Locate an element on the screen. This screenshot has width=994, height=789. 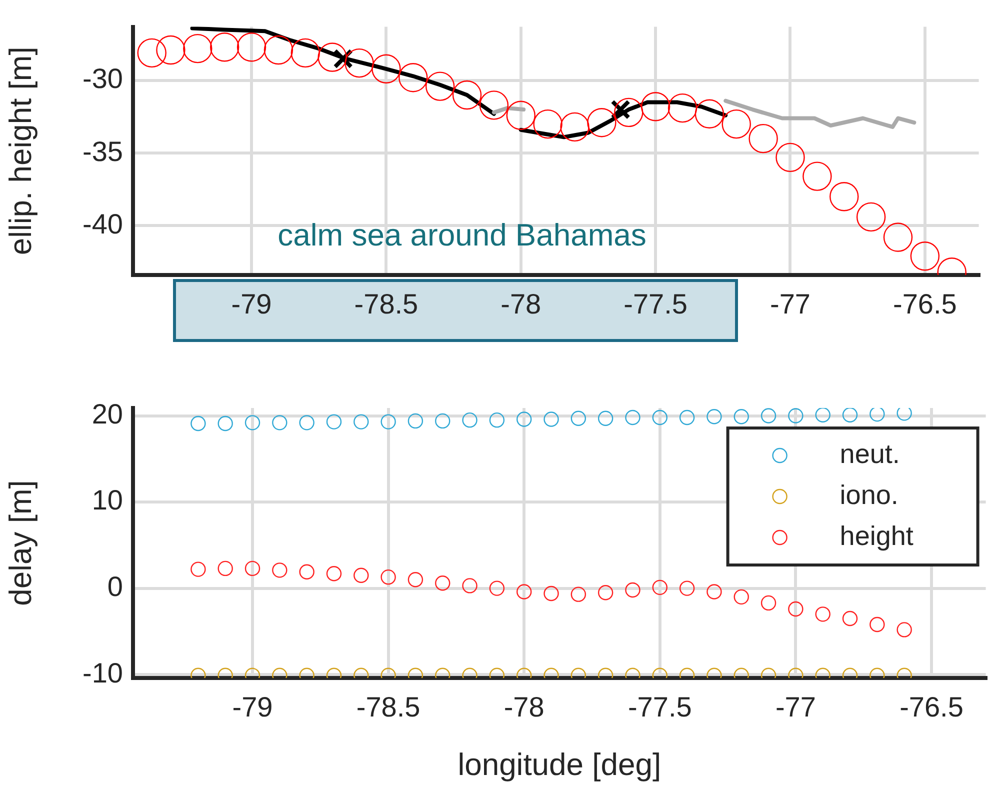
y-tick-label: -35 is located at coordinates (102, 151).